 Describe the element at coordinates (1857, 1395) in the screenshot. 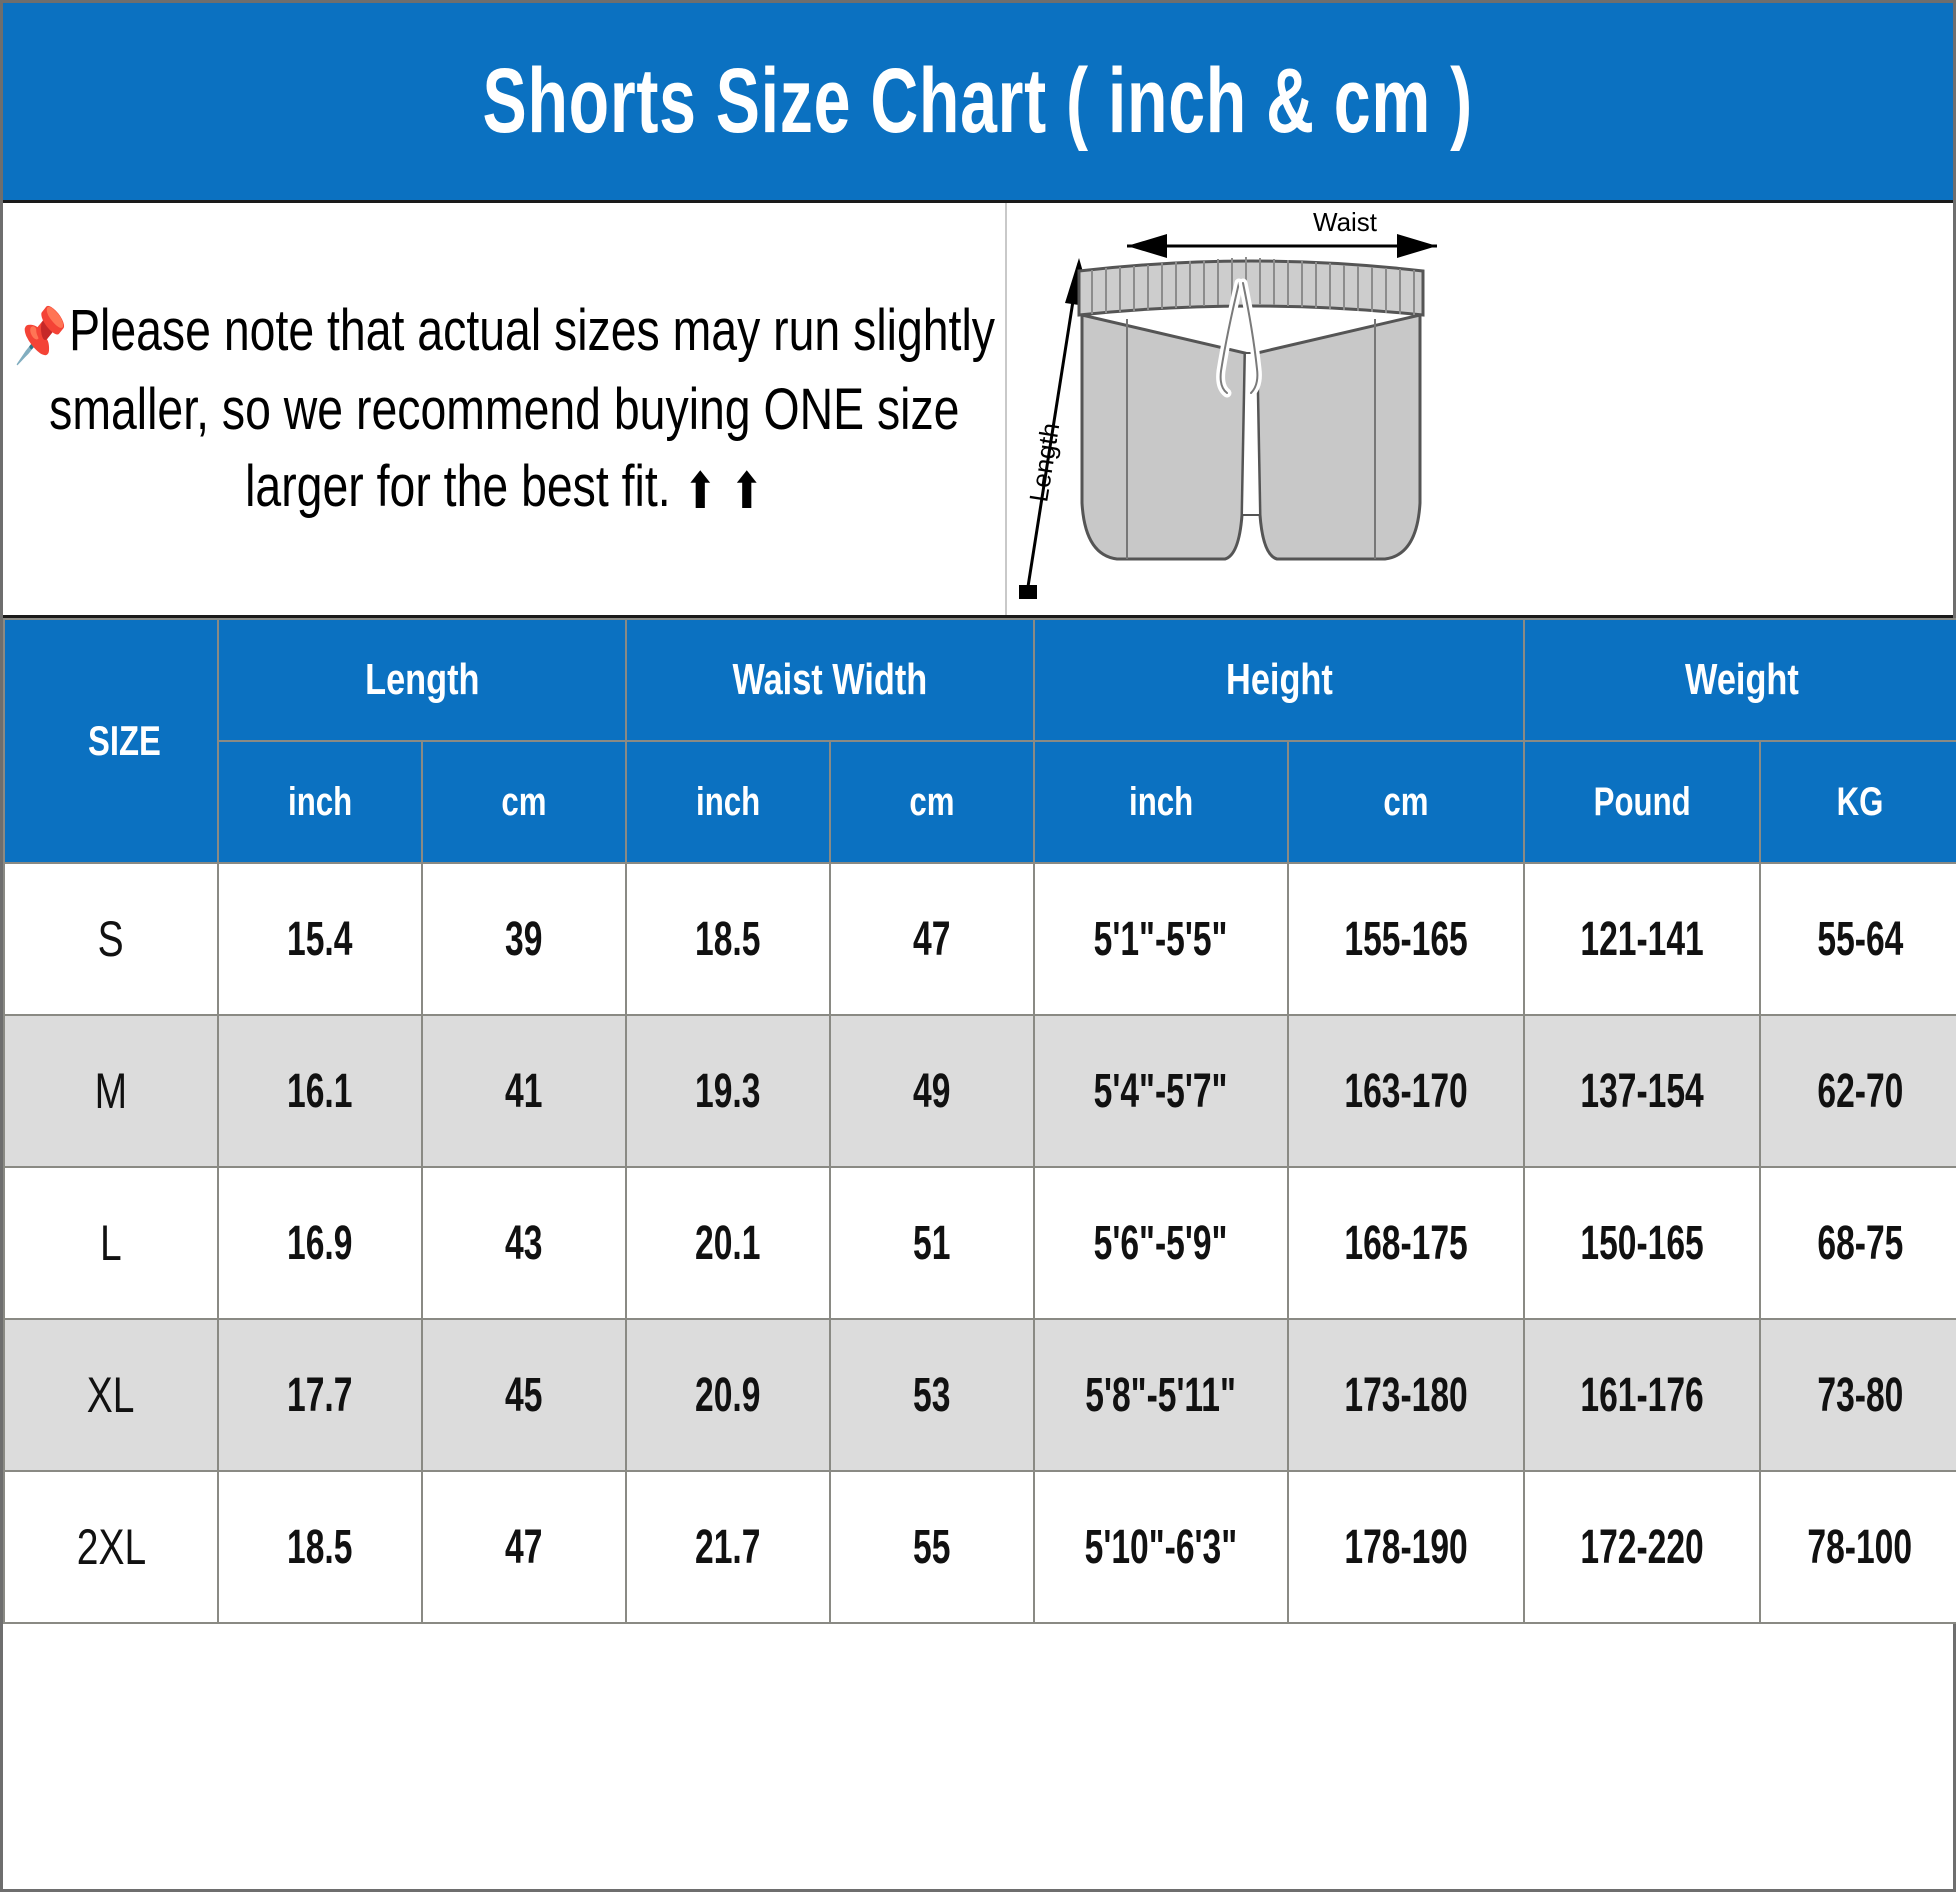

I see `cell-weight-kg: 73-80` at that location.